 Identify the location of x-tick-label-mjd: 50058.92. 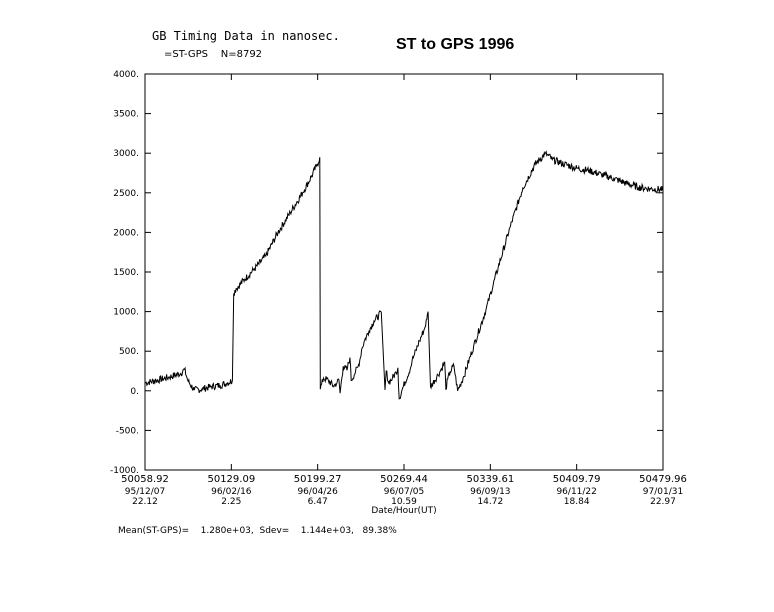
(145, 479).